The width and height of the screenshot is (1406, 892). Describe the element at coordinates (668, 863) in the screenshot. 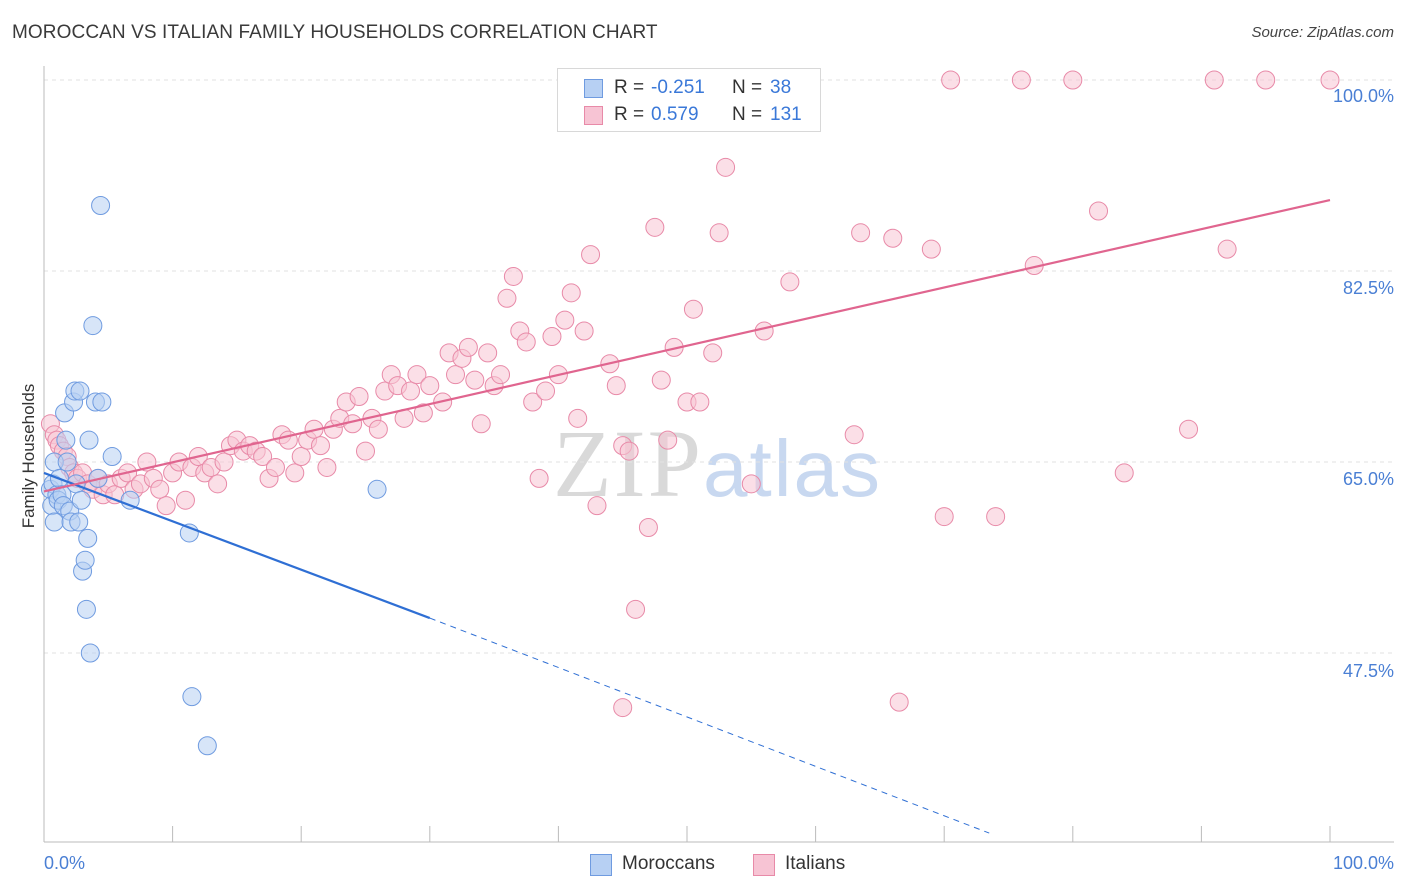

I see `legend-label: Moroccans` at that location.